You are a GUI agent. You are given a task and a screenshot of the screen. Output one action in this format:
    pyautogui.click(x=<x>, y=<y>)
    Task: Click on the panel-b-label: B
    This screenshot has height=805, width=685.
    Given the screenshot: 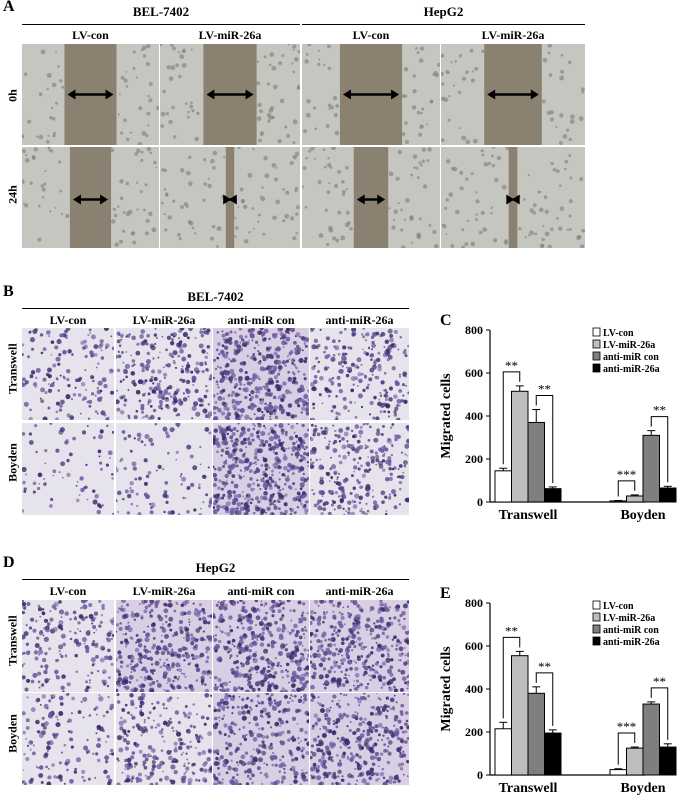 What is the action you would take?
    pyautogui.click(x=8, y=291)
    